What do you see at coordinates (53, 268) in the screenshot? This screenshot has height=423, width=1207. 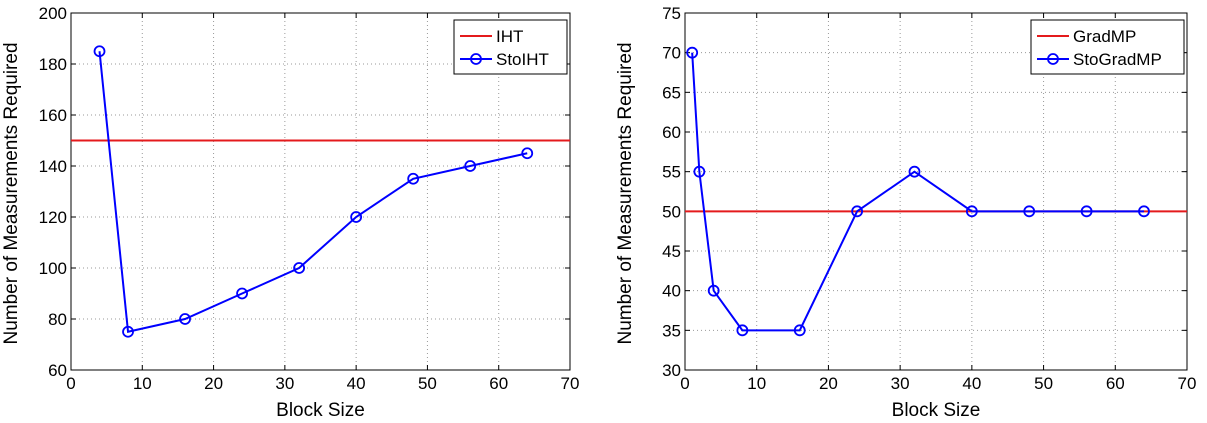 I see `y-tick-label: 100` at bounding box center [53, 268].